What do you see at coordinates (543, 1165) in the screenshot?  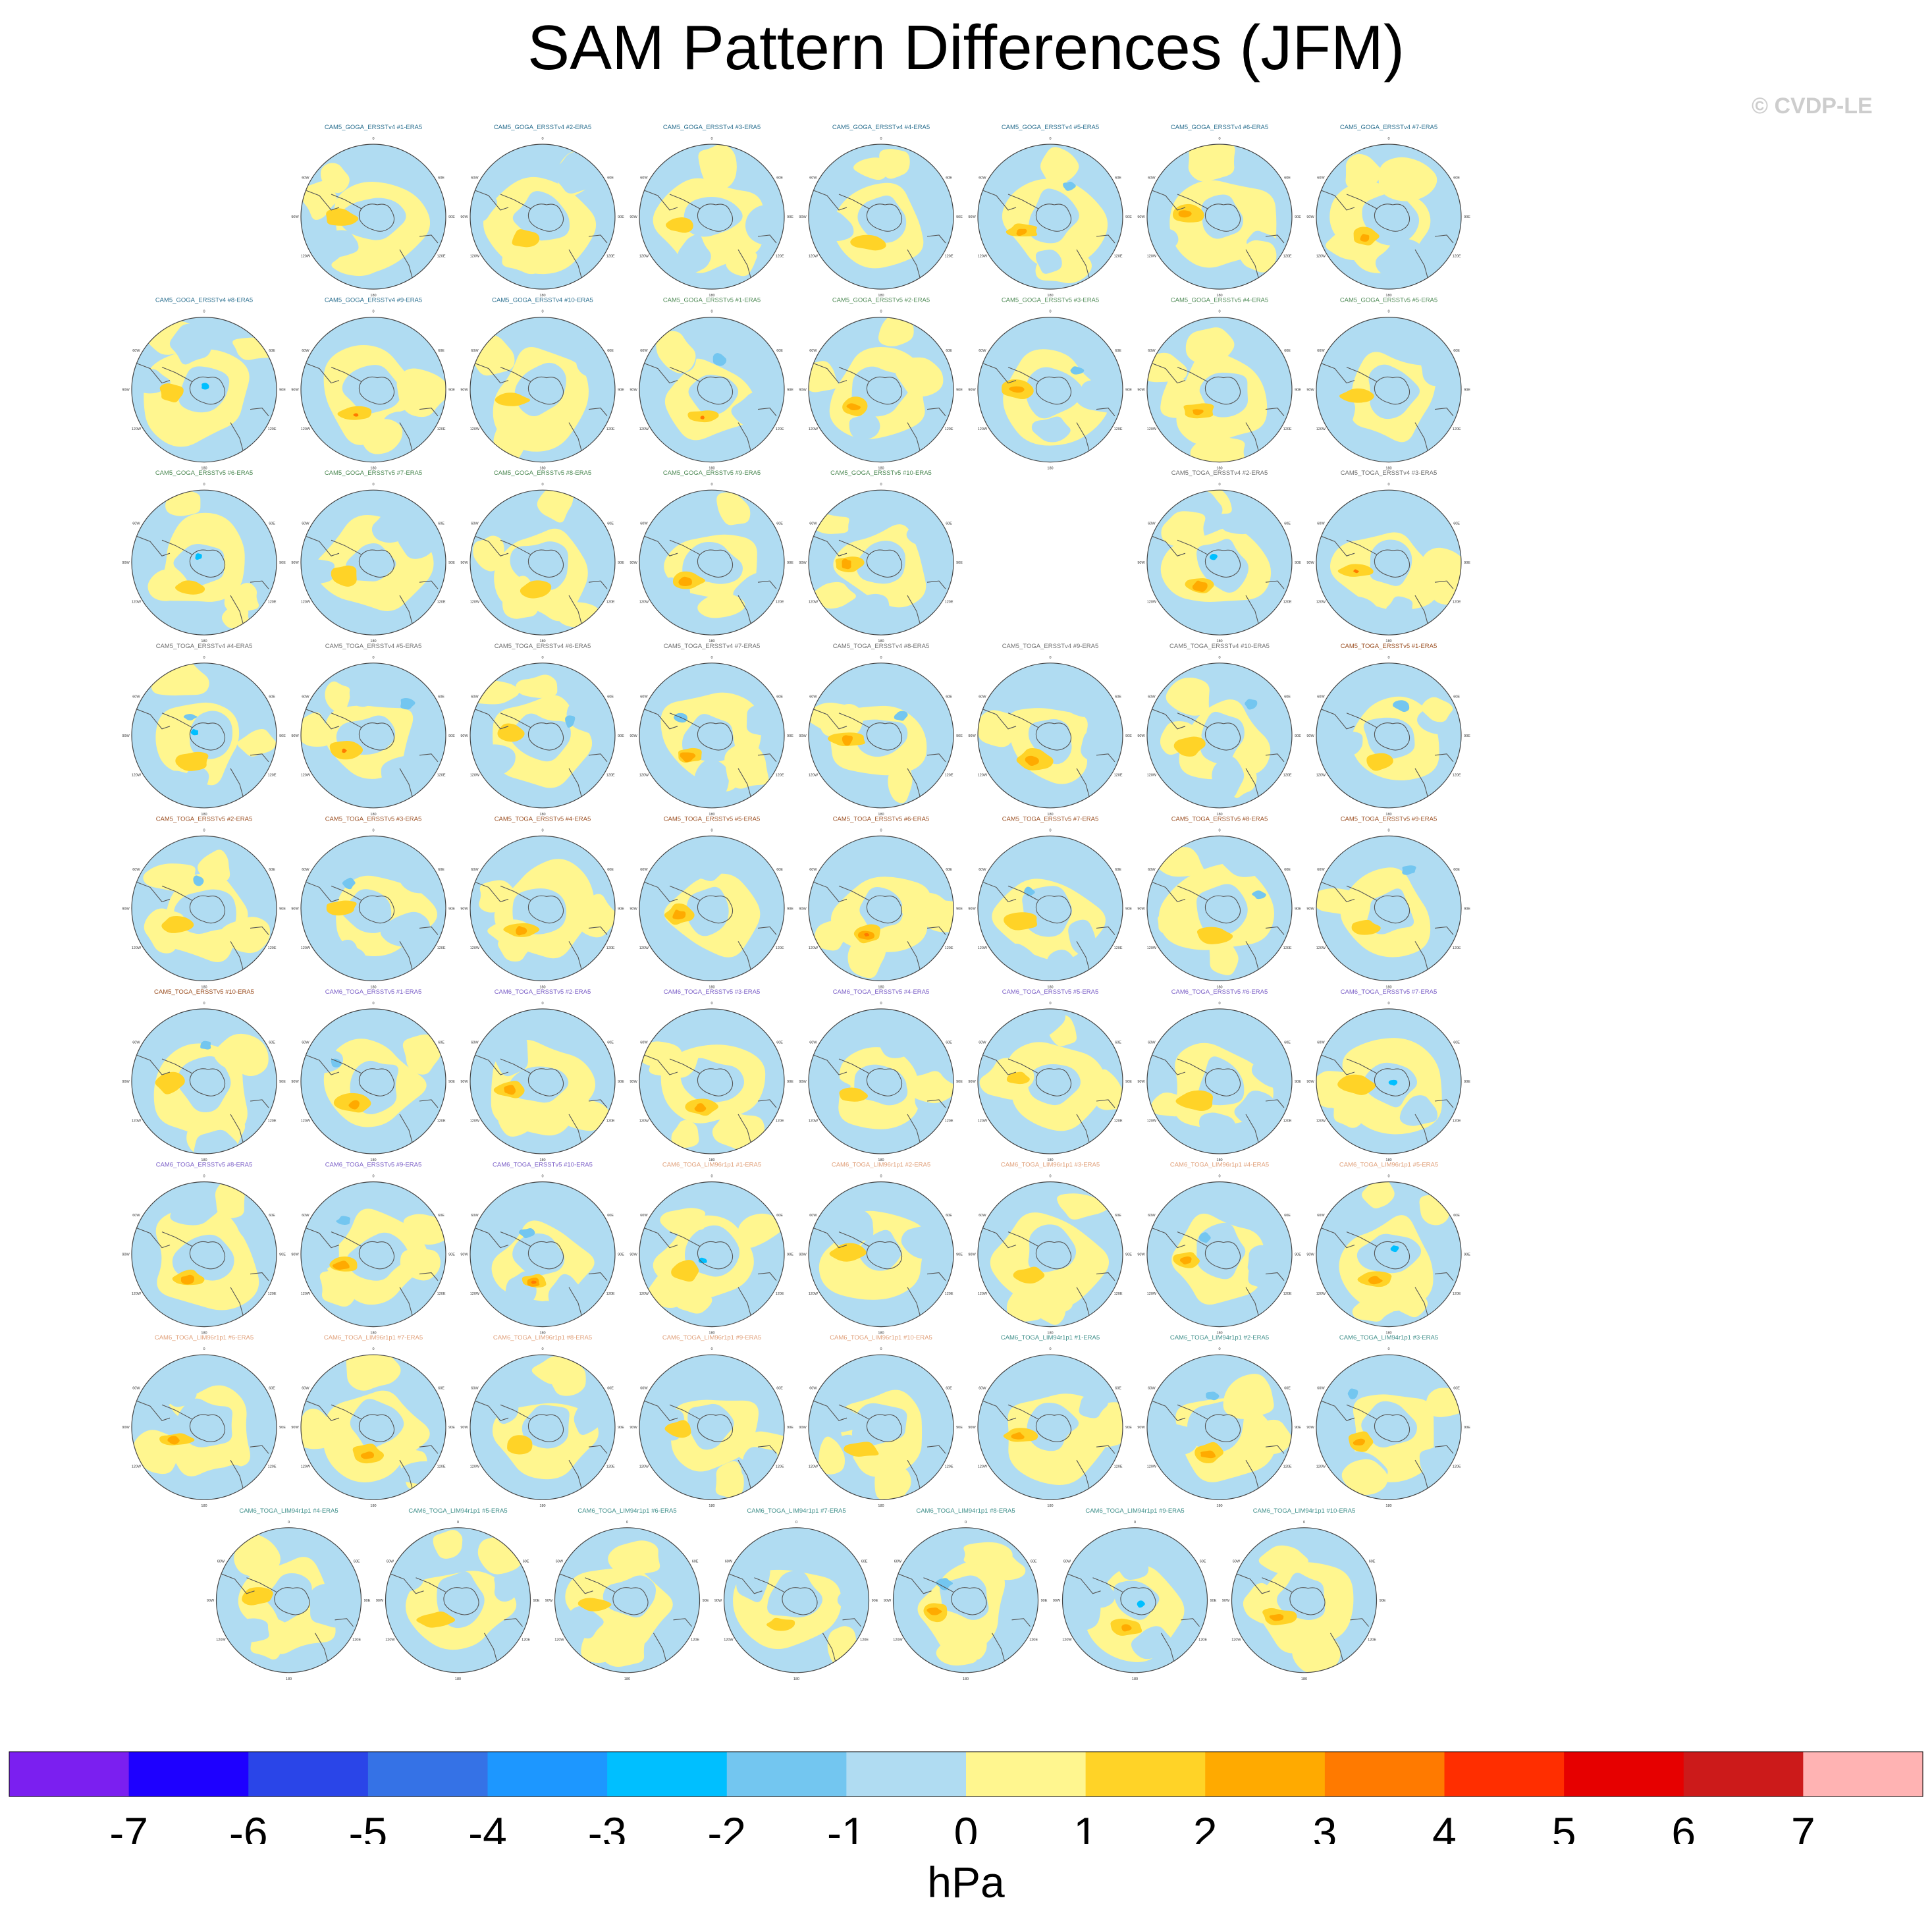 I see `panel-title: CAM6_TOGA_ERSSTv5 #10-ERA5` at bounding box center [543, 1165].